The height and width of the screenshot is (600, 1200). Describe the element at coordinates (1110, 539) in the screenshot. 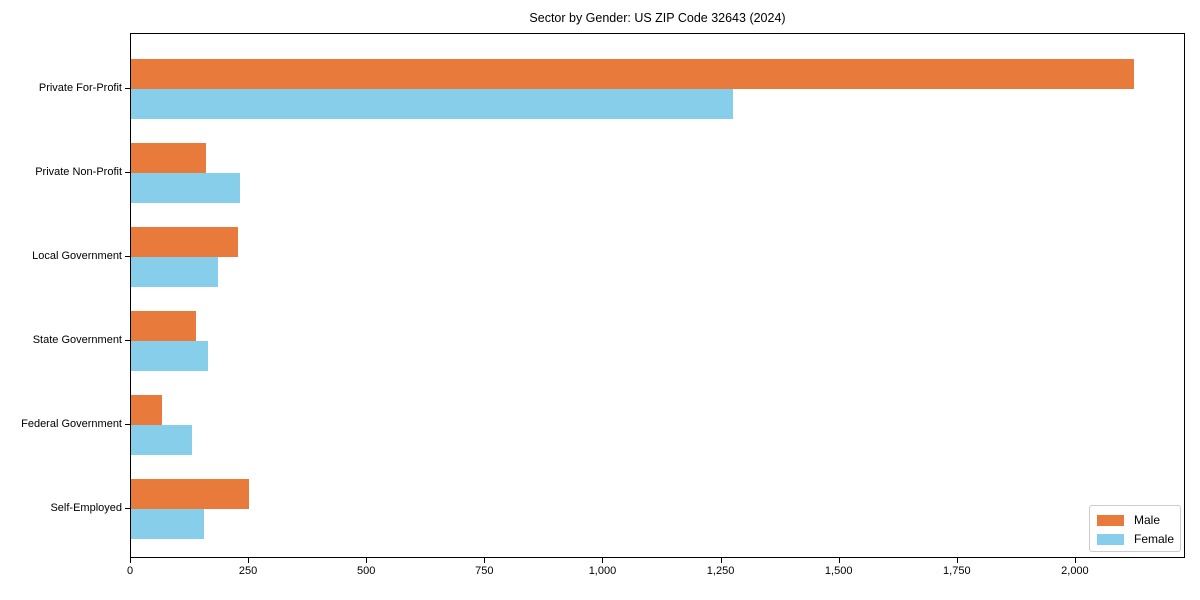

I see `female-swatch` at that location.